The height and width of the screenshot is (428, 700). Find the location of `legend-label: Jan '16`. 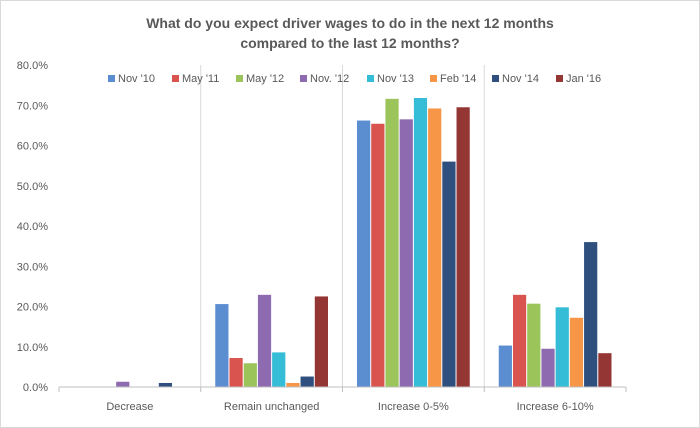

legend-label: Jan '16 is located at coordinates (583, 79).